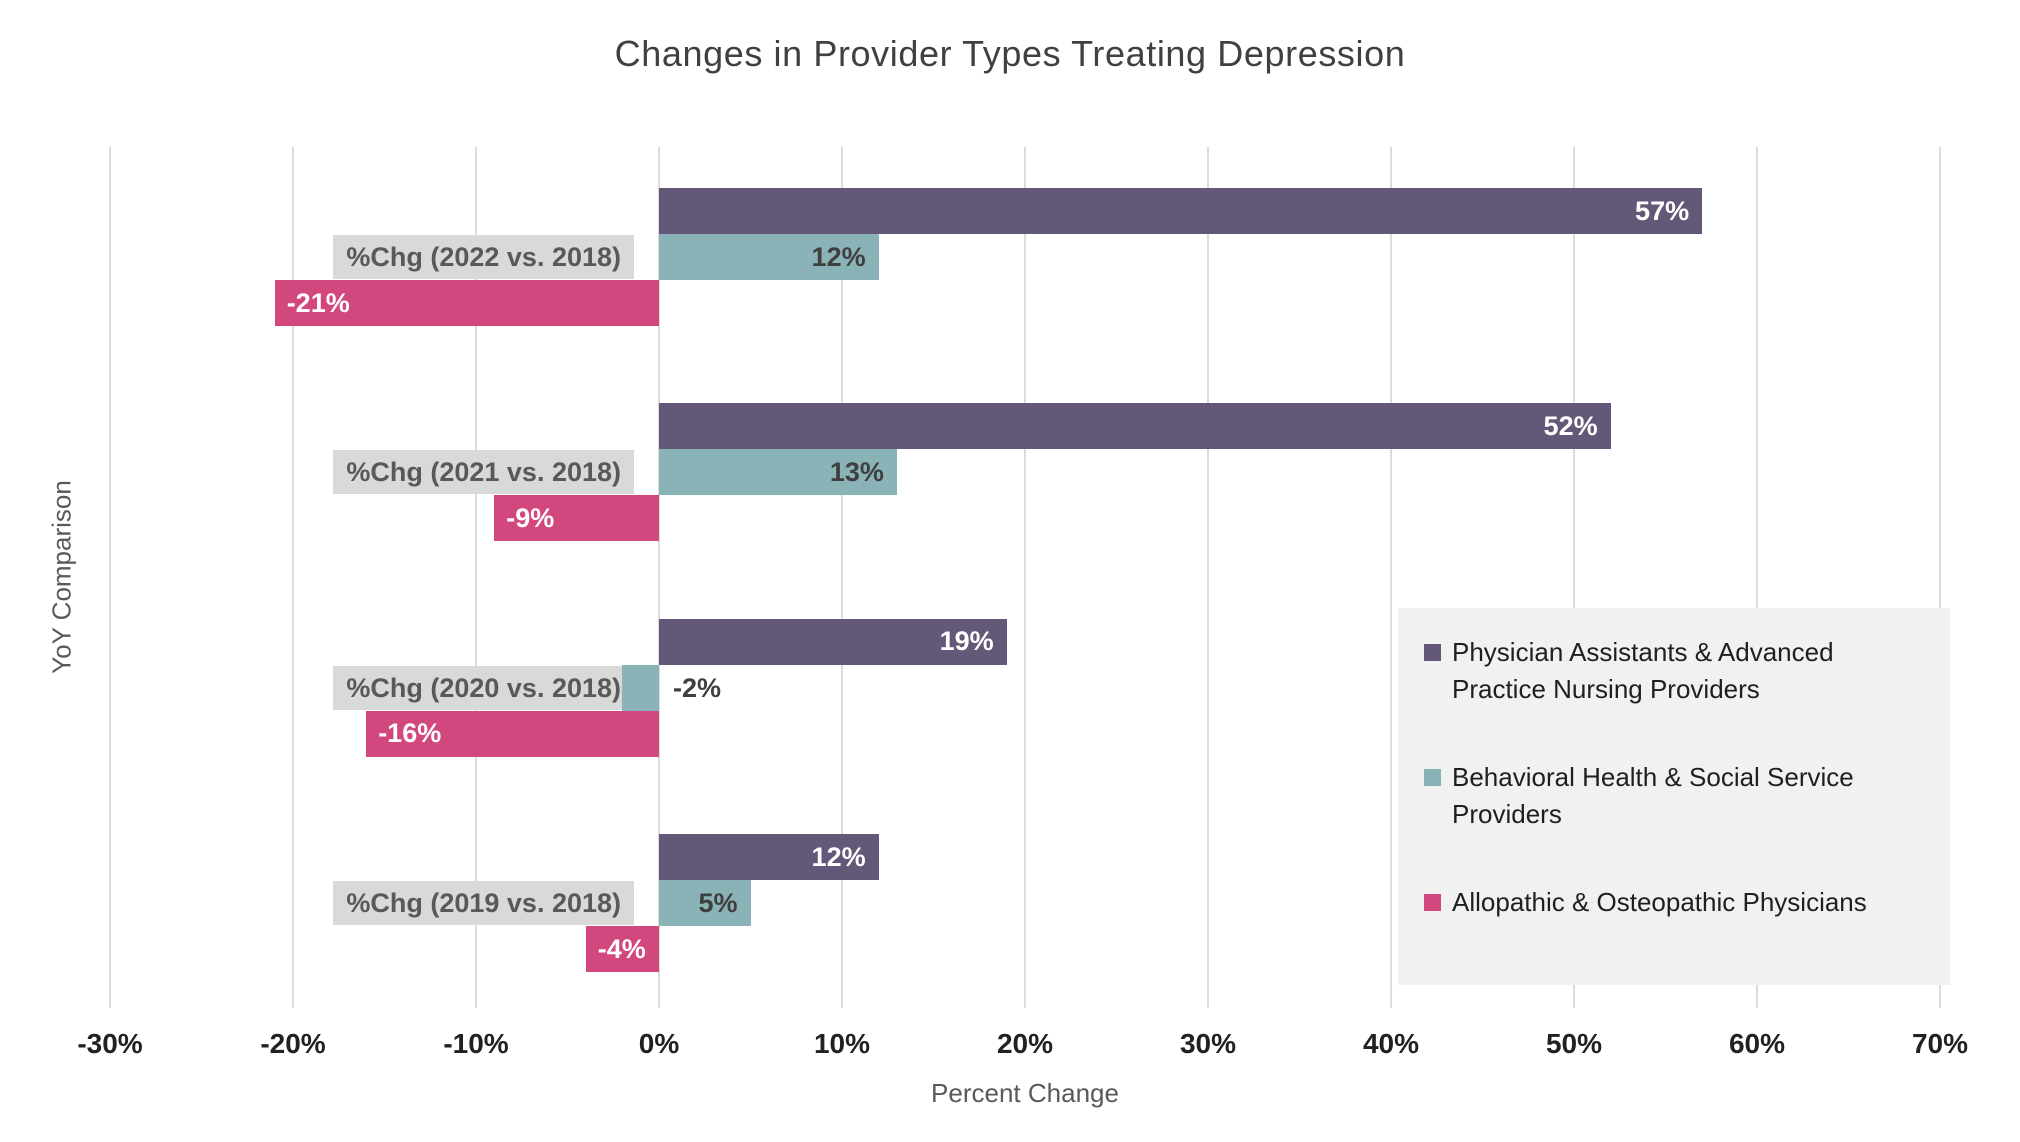  What do you see at coordinates (1135, 426) in the screenshot?
I see `bar-physician-assistants-apn-2021: 52%` at bounding box center [1135, 426].